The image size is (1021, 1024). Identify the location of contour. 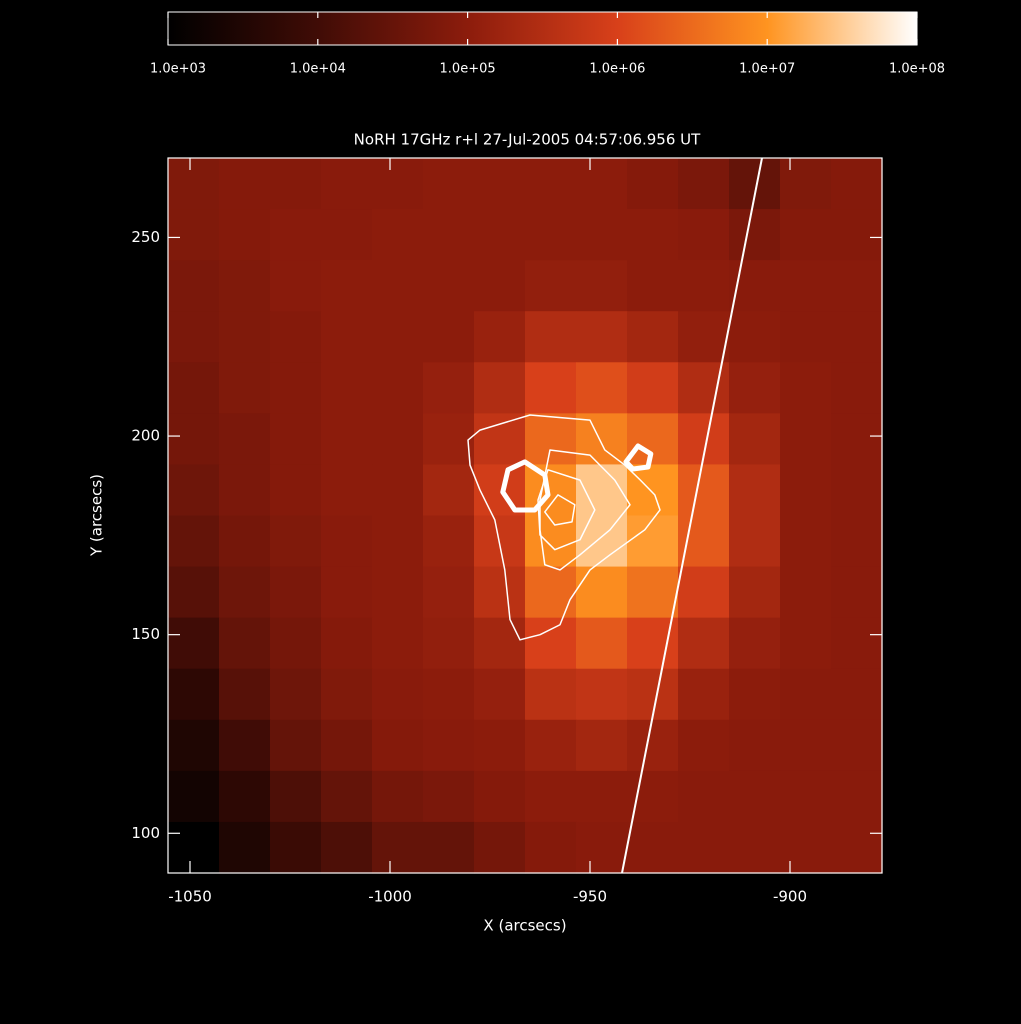
(585, 510).